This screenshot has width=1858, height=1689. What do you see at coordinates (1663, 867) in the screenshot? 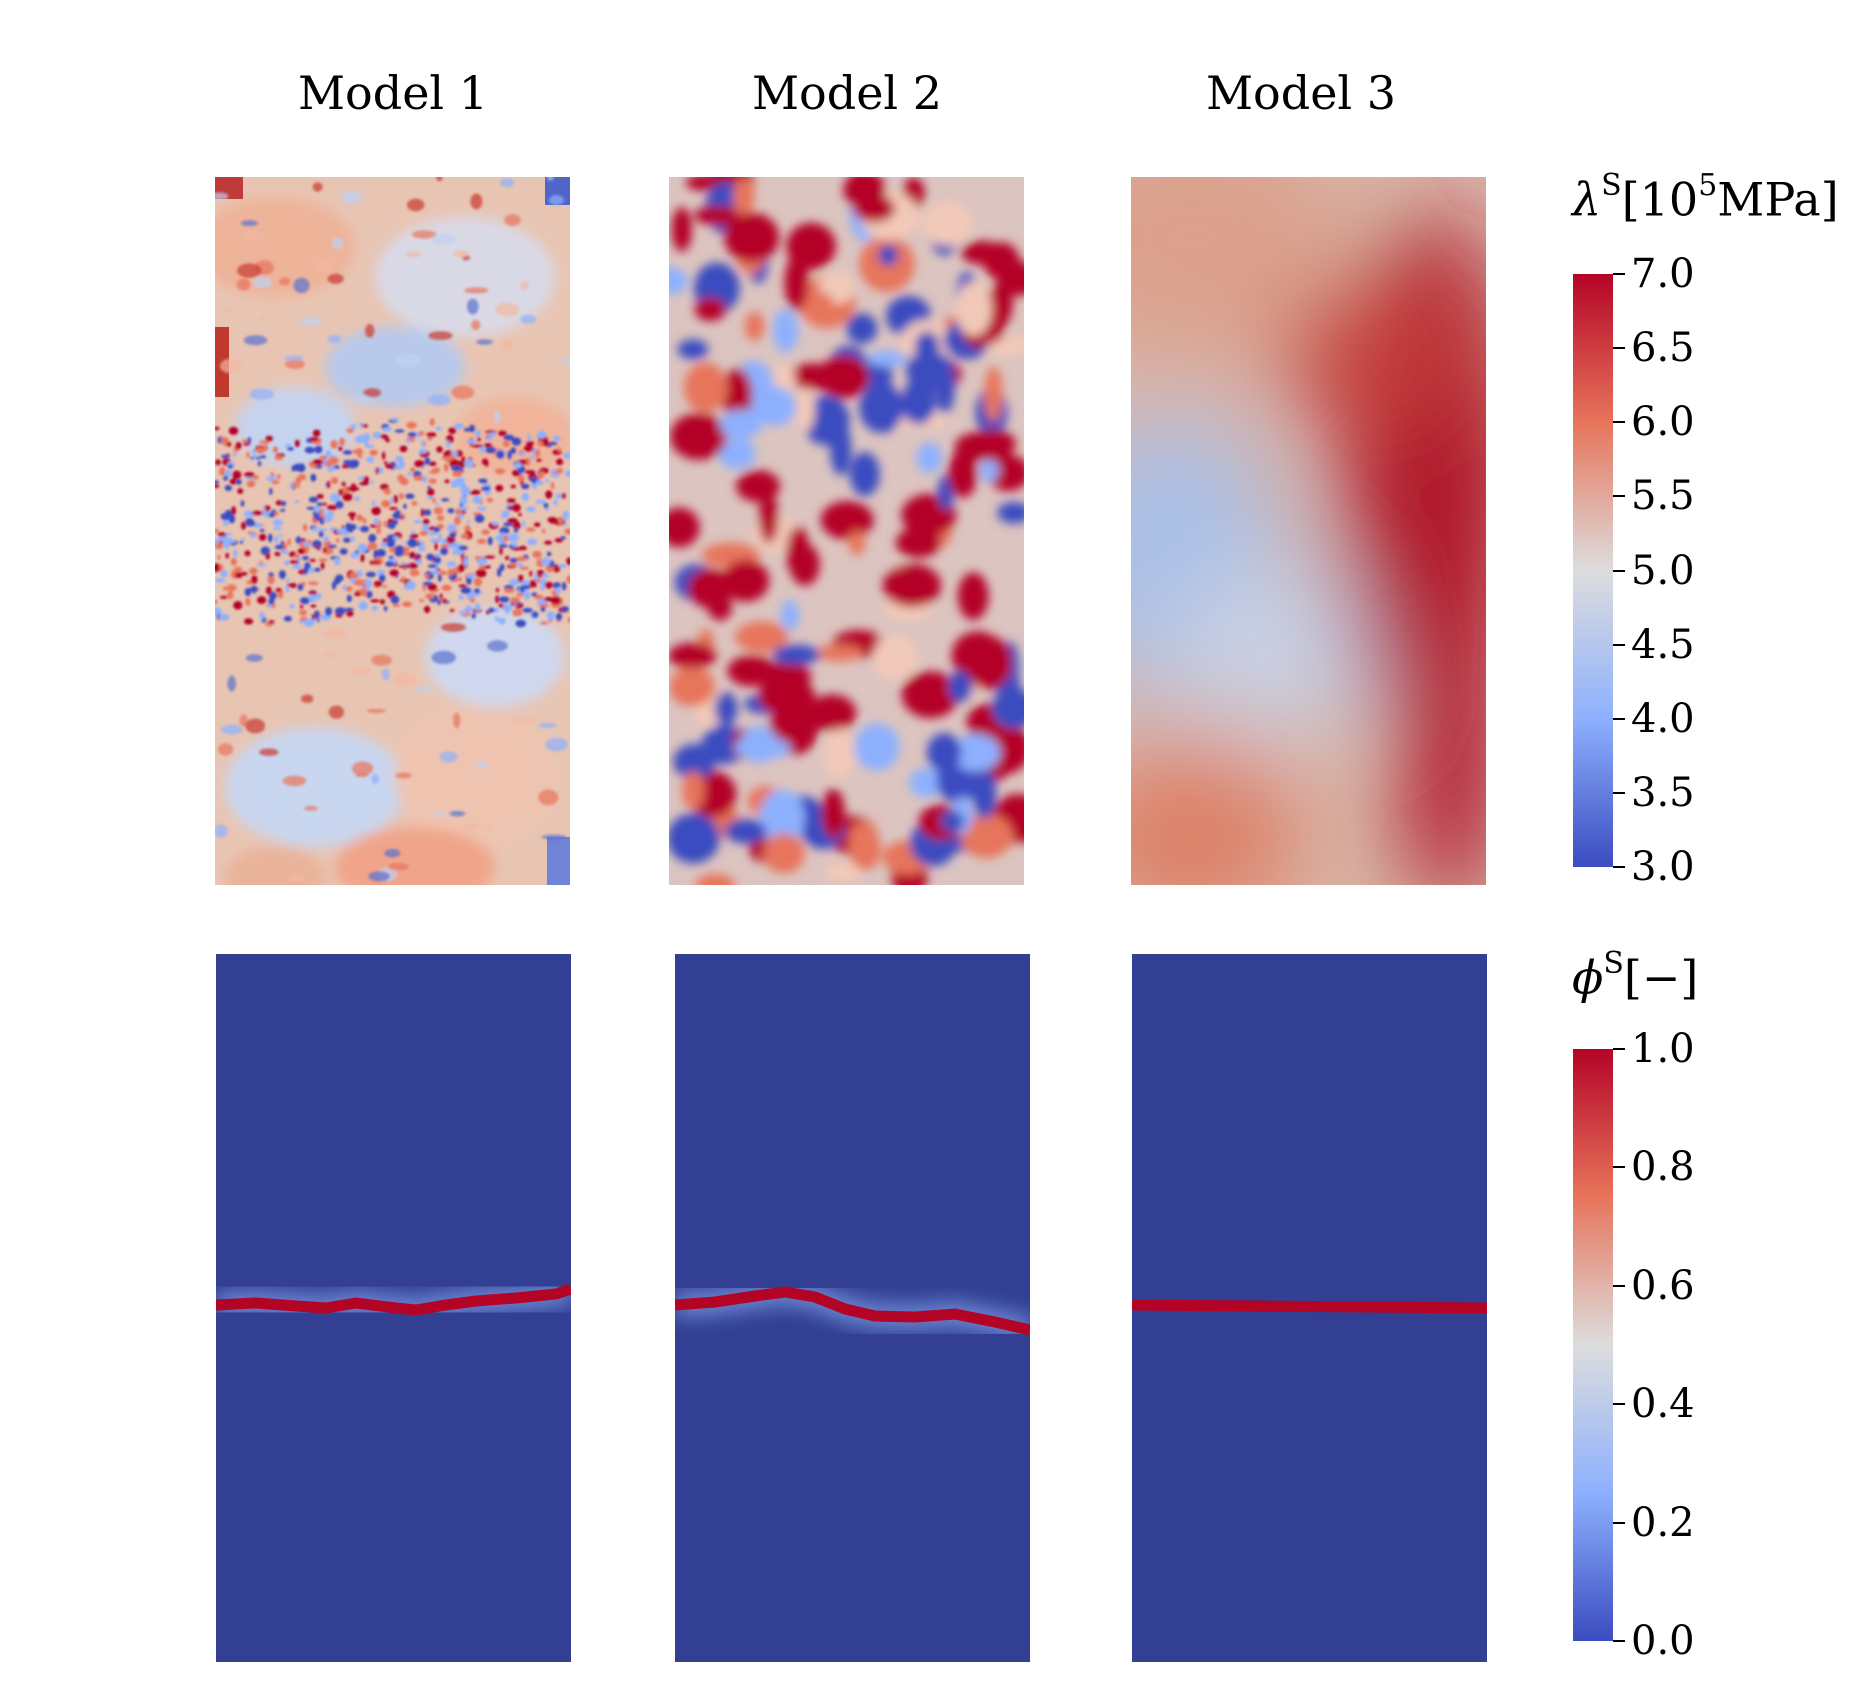
I see `lambda-colorbar-tick-label: 3.0` at bounding box center [1663, 867].